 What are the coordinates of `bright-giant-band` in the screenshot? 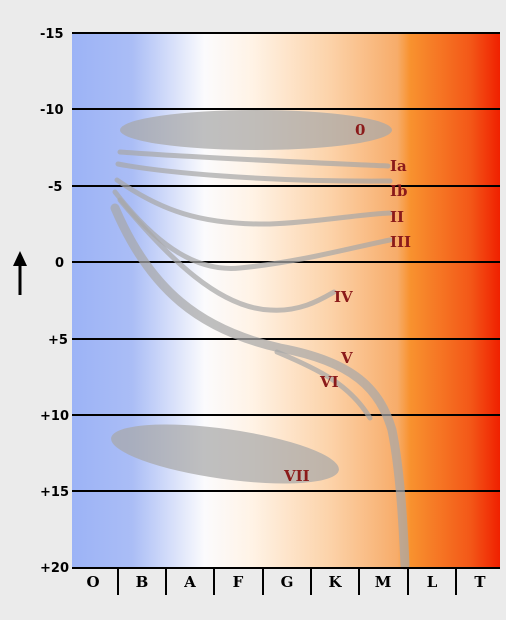 It's located at (253, 202).